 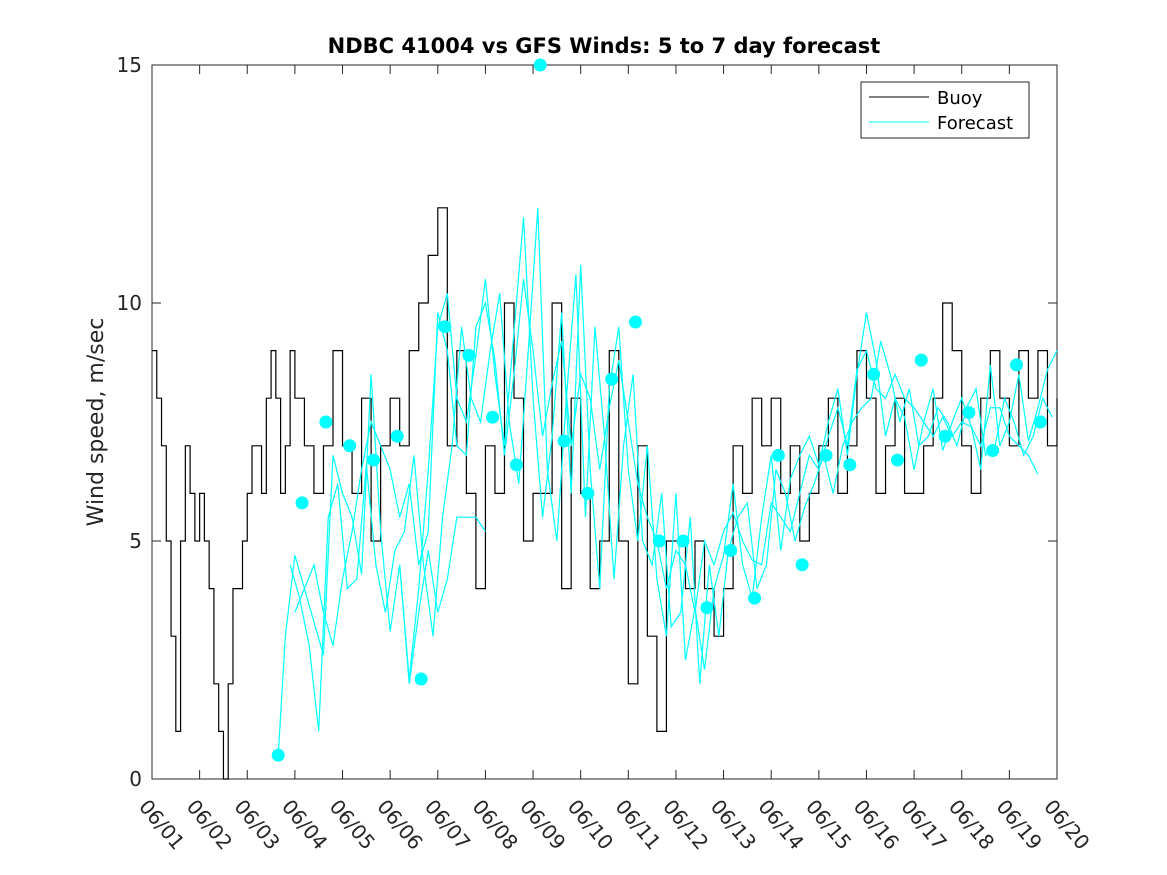 I want to click on y-tick-label: 5, so click(x=135, y=541).